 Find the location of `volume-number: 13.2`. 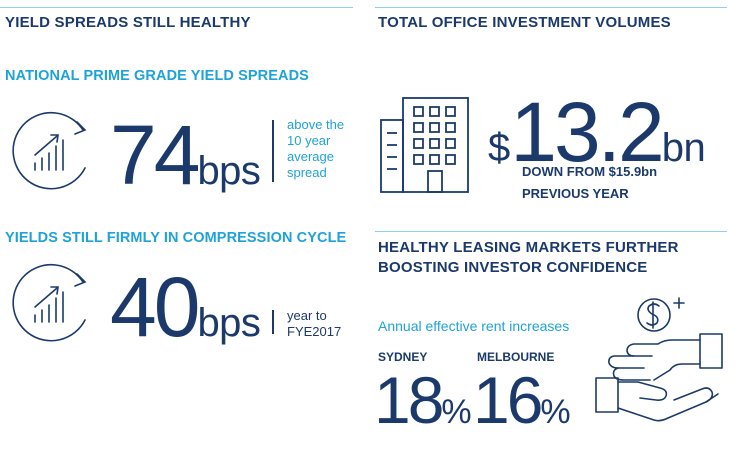

volume-number: 13.2 is located at coordinates (587, 132).